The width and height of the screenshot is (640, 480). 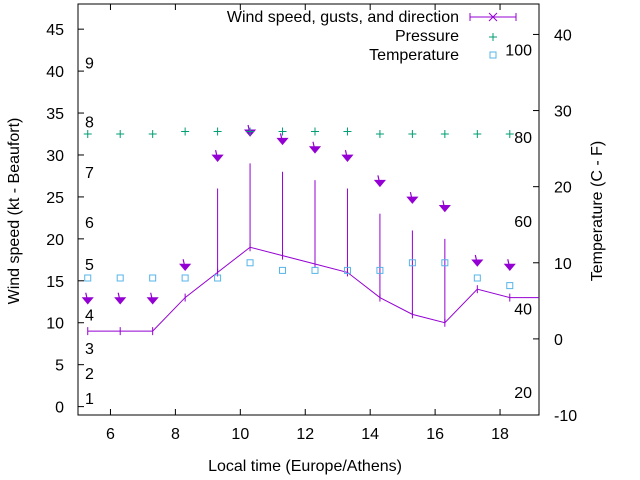 I want to click on beaufort-label: 9, so click(x=89, y=64).